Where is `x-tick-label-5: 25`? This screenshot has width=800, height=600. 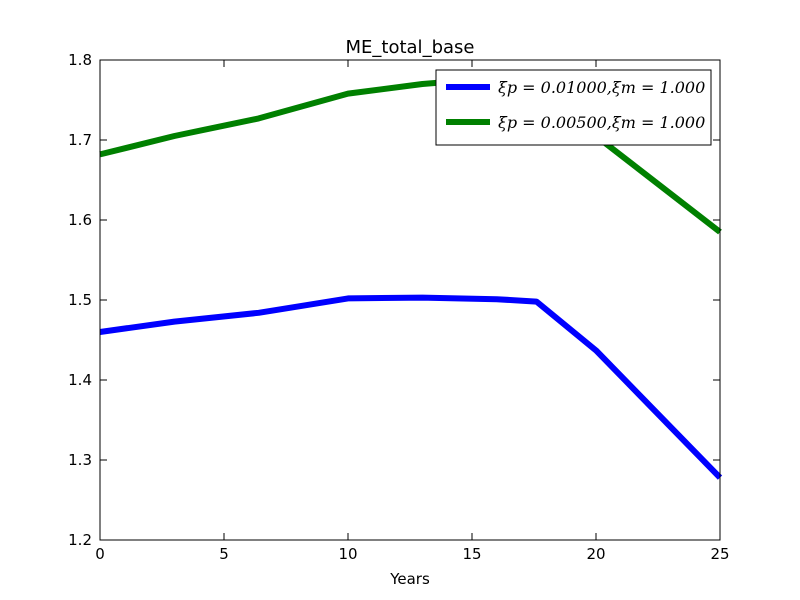 x-tick-label-5: 25 is located at coordinates (719, 554).